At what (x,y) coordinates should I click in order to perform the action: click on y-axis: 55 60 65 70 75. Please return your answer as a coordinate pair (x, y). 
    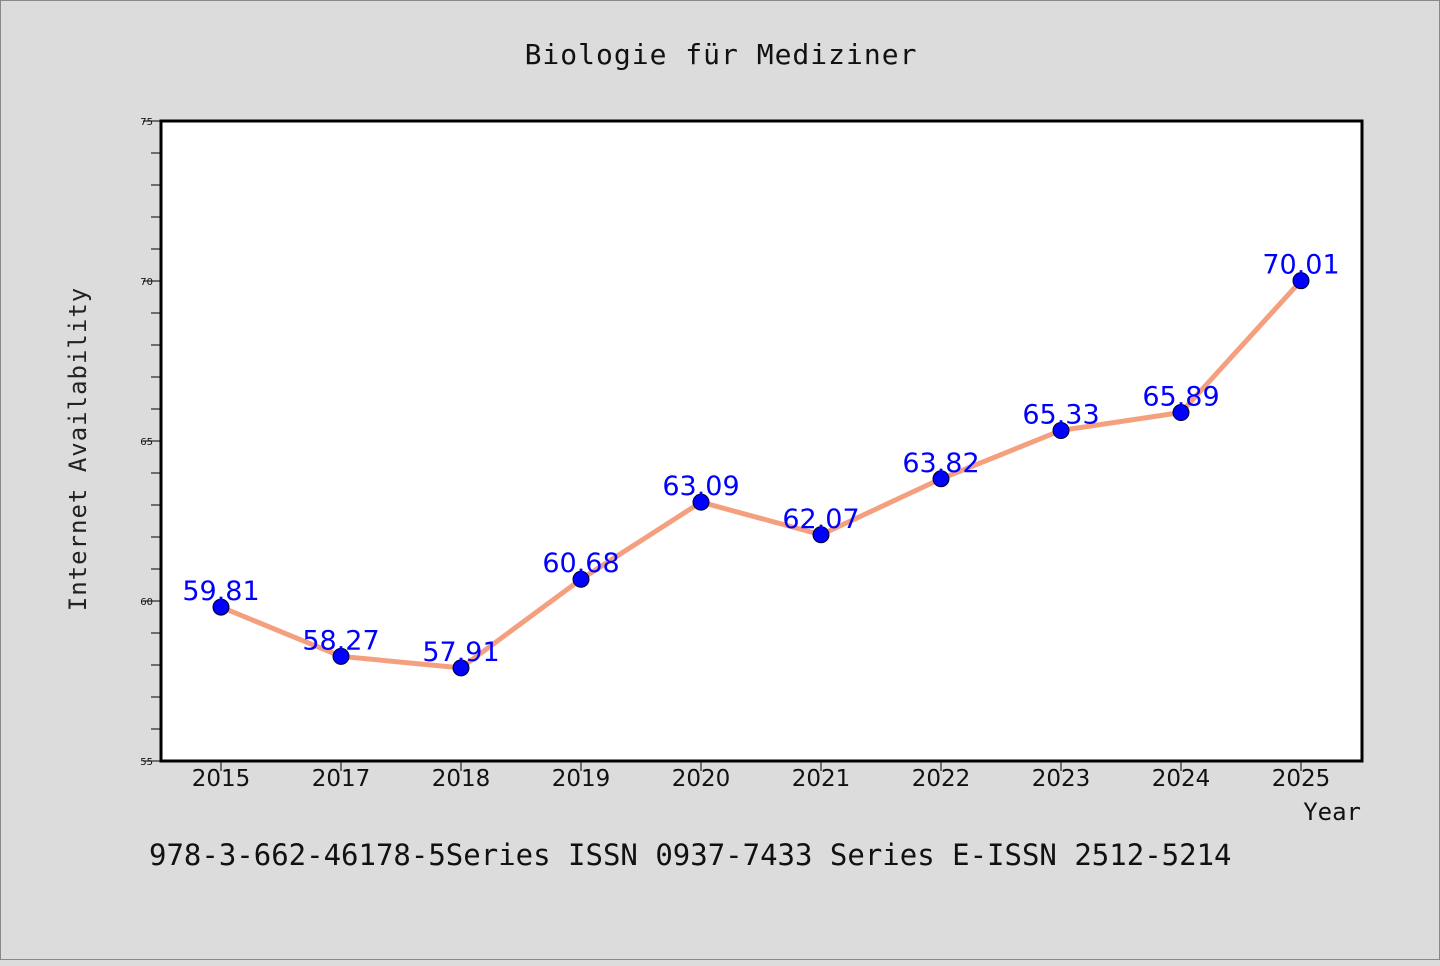
    Looking at the image, I should click on (150, 442).